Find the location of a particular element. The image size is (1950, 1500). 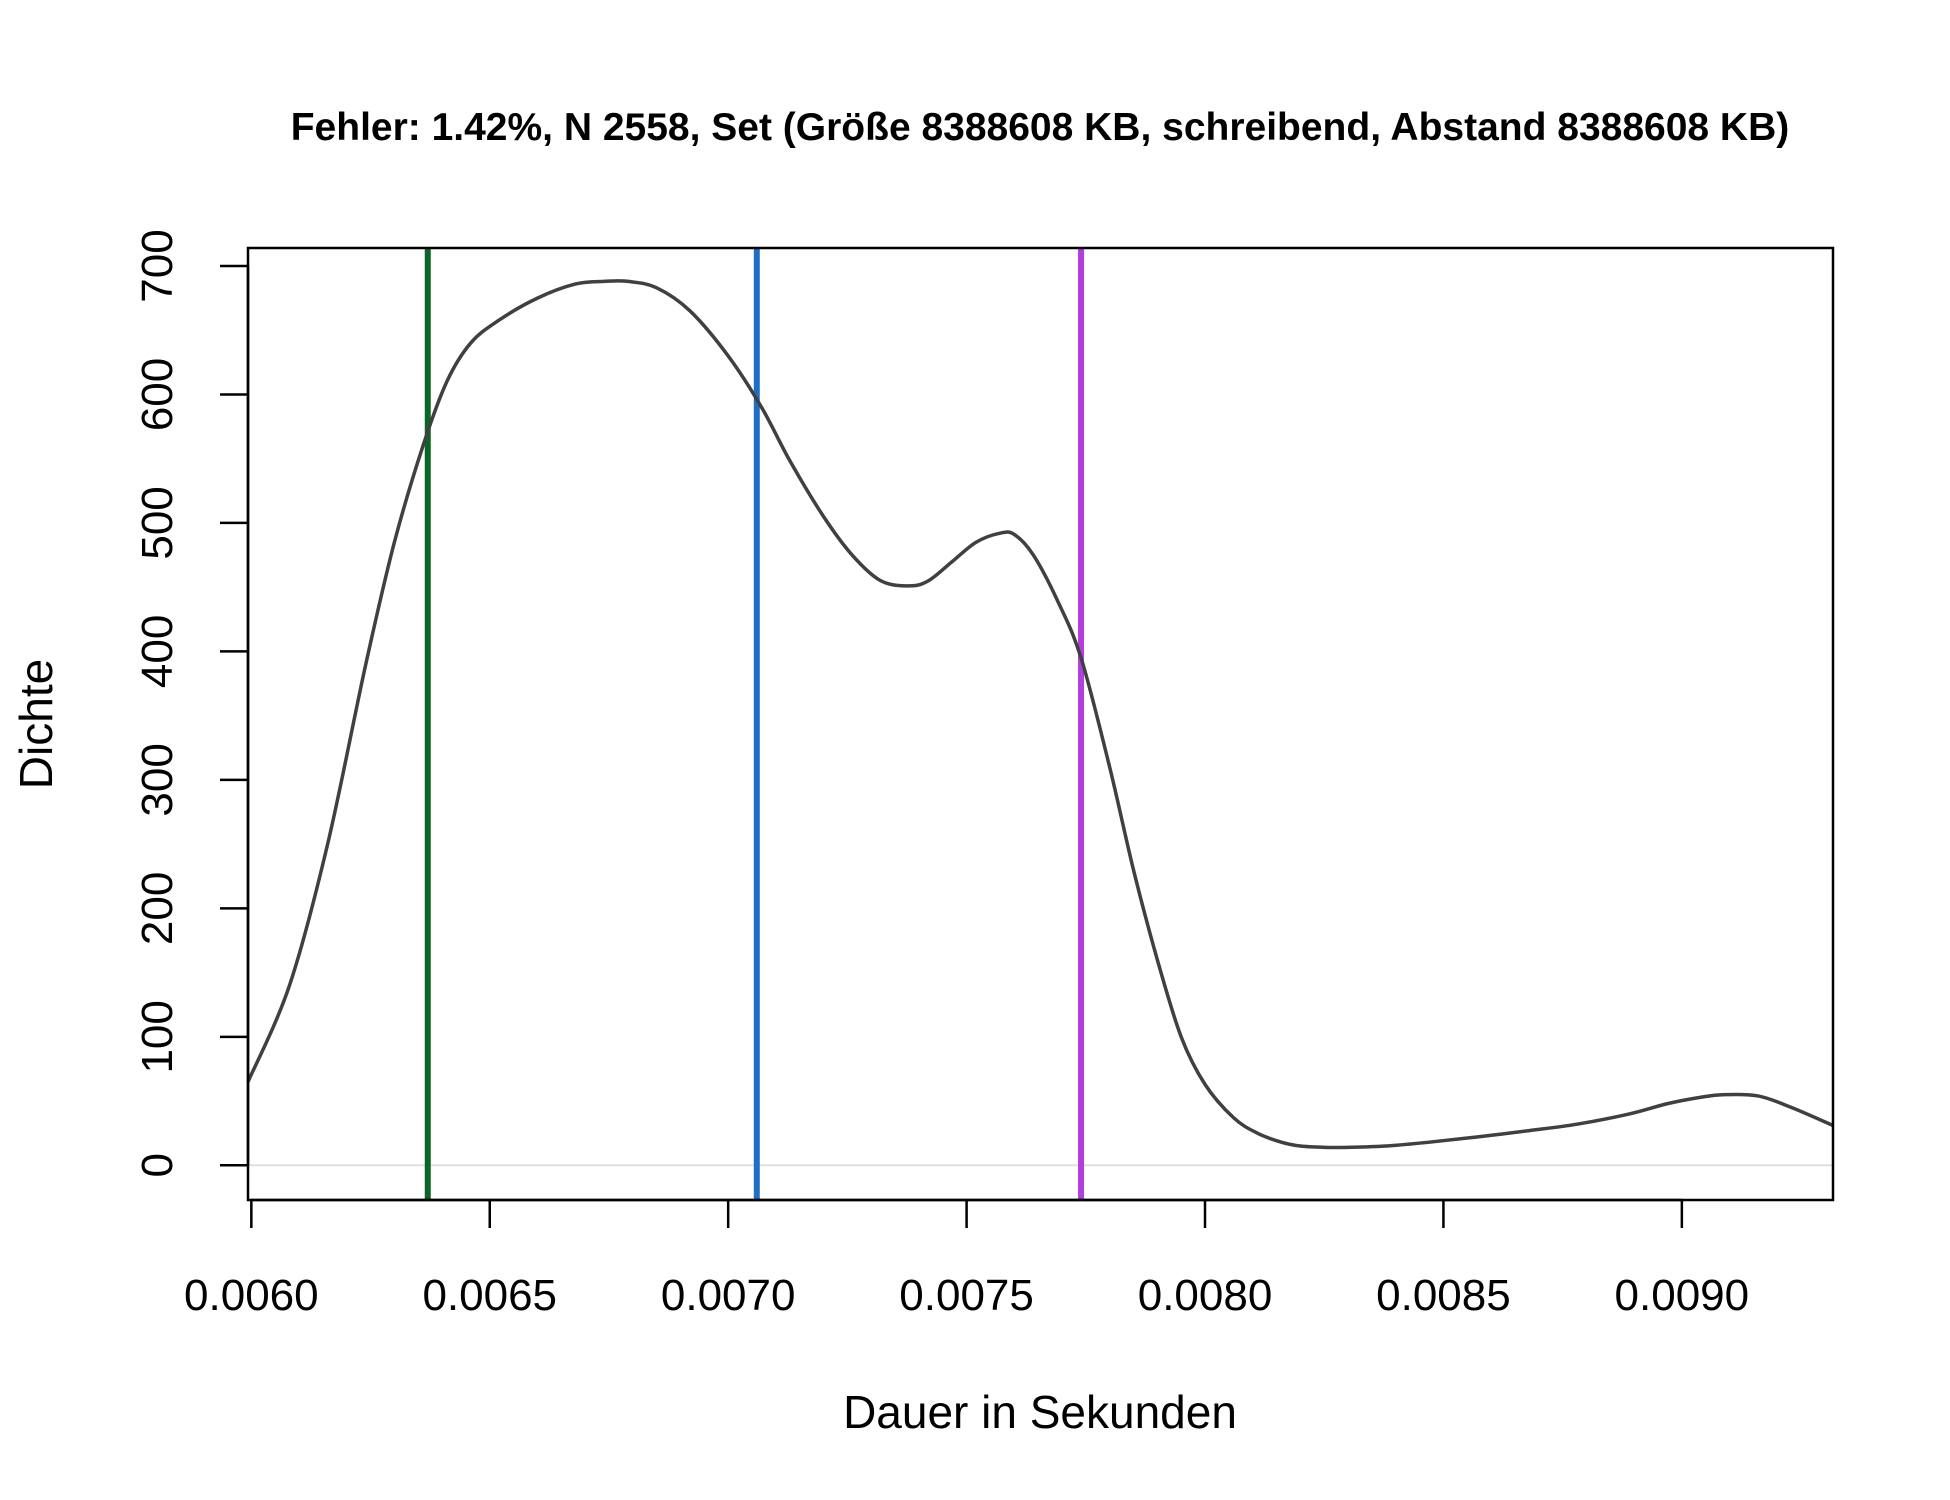

x-tick-label: 0.0085 is located at coordinates (1443, 1295).